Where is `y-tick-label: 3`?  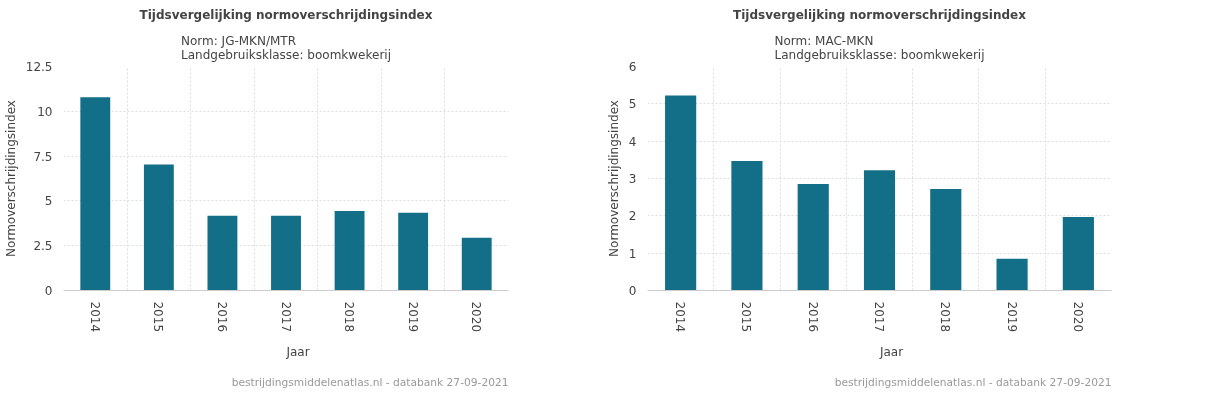
y-tick-label: 3 is located at coordinates (632, 179).